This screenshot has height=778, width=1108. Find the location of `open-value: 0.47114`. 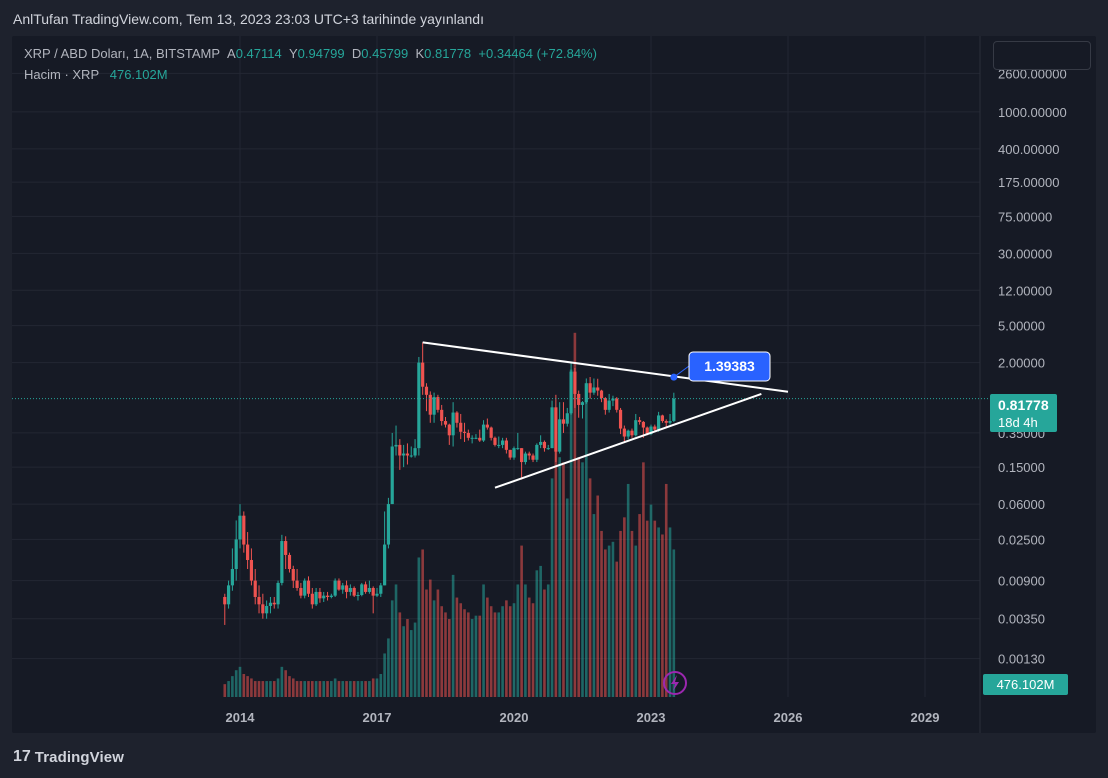

open-value: 0.47114 is located at coordinates (258, 53).